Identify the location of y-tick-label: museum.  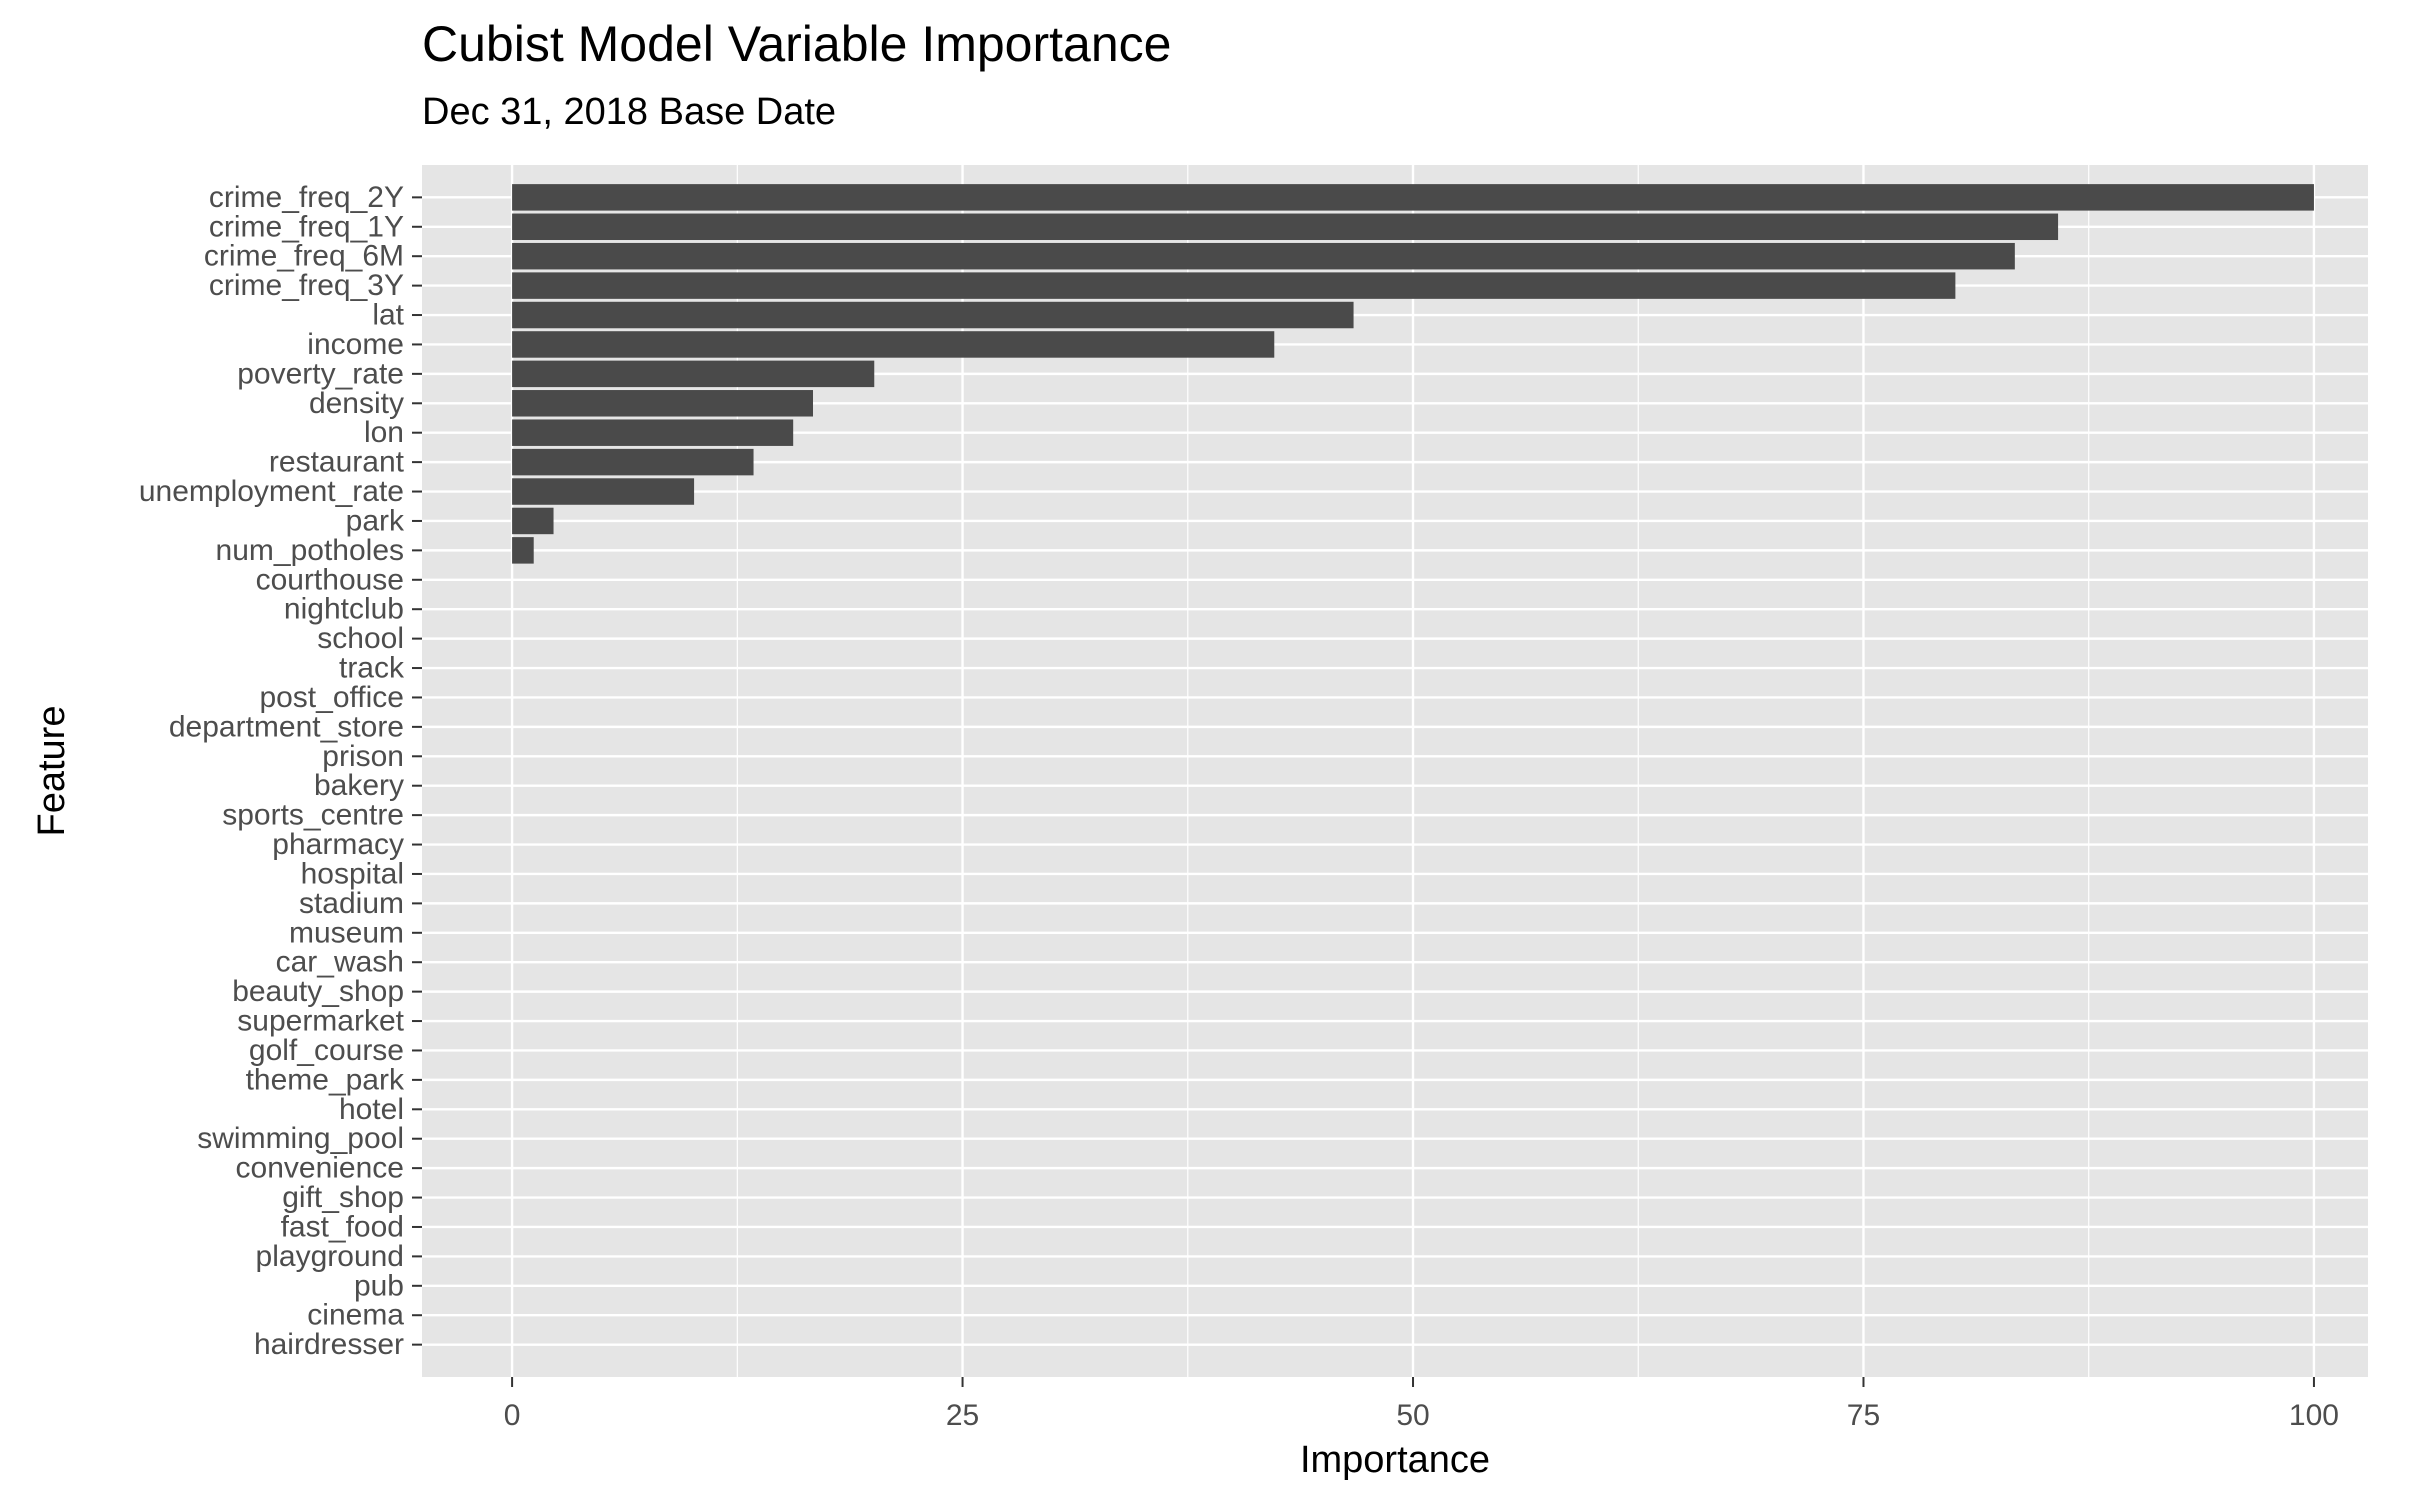
(346, 932).